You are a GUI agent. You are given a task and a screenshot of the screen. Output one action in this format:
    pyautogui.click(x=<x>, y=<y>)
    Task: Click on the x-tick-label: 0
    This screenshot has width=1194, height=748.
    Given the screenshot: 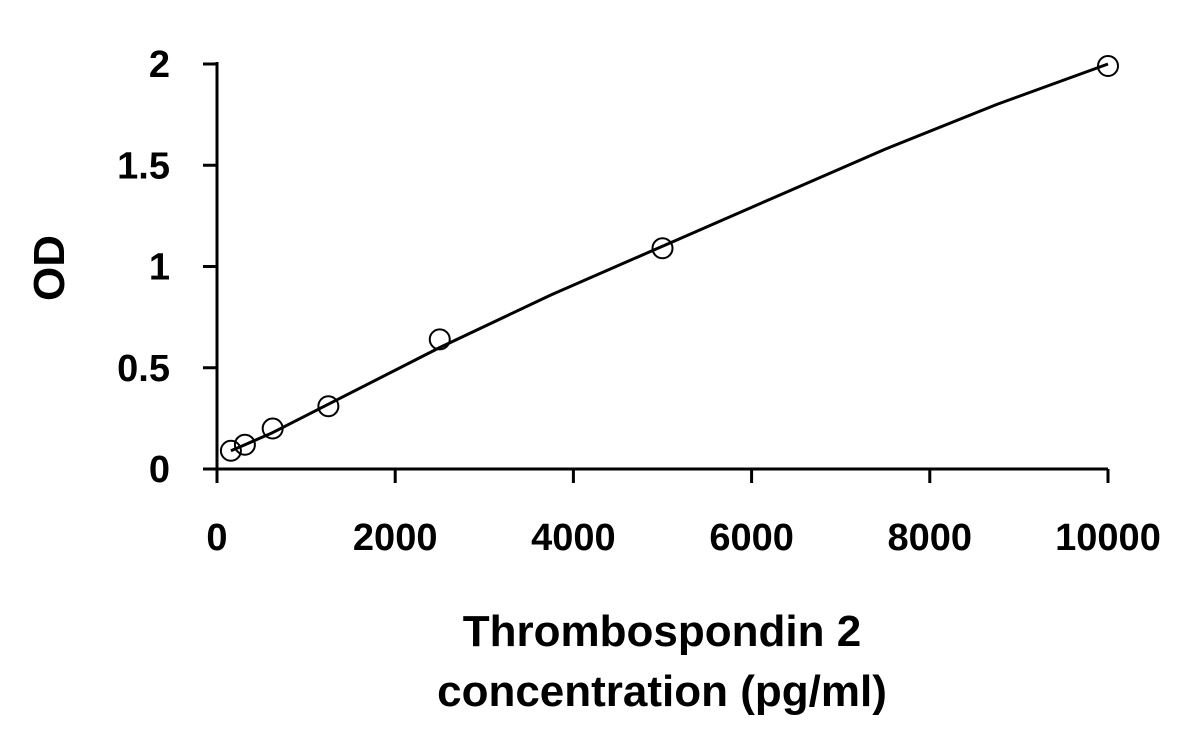 What is the action you would take?
    pyautogui.click(x=216, y=538)
    